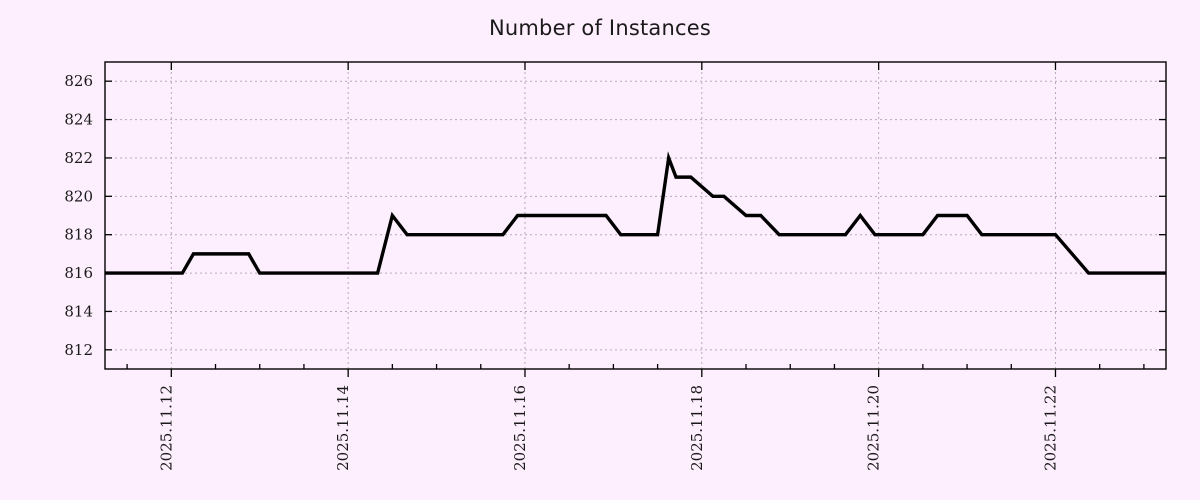 This screenshot has width=1200, height=500. Describe the element at coordinates (697, 428) in the screenshot. I see `x-tick-label: 2025.11.18` at that location.